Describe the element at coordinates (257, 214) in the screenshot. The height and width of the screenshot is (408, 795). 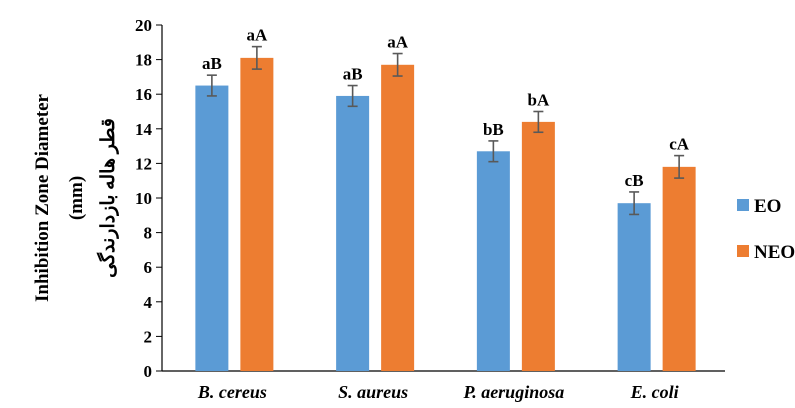
I see `bar-neo-b-cereus` at that location.